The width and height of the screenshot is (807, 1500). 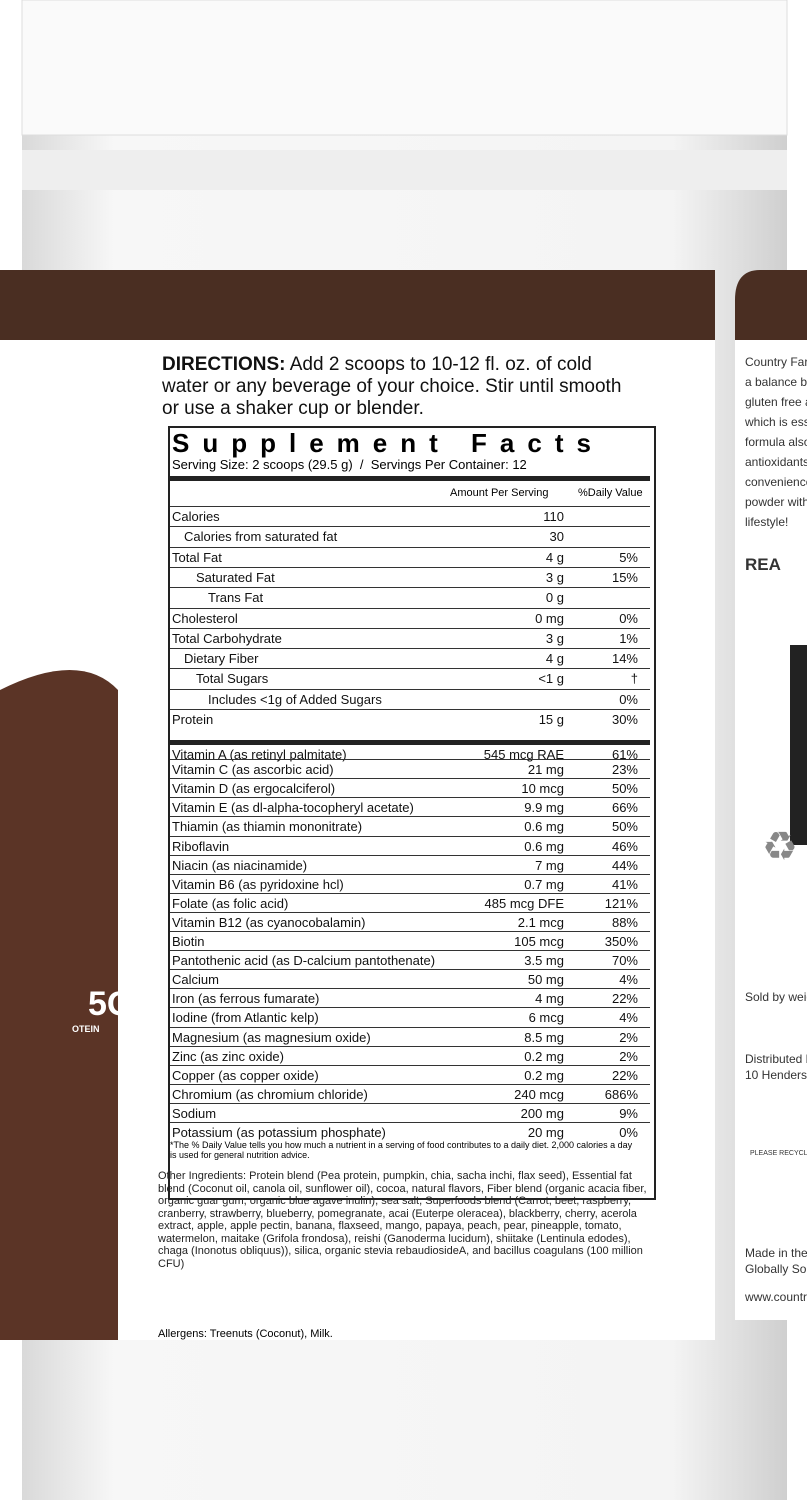 I want to click on nutrient-amount: 6 mcg, so click(x=546, y=1018).